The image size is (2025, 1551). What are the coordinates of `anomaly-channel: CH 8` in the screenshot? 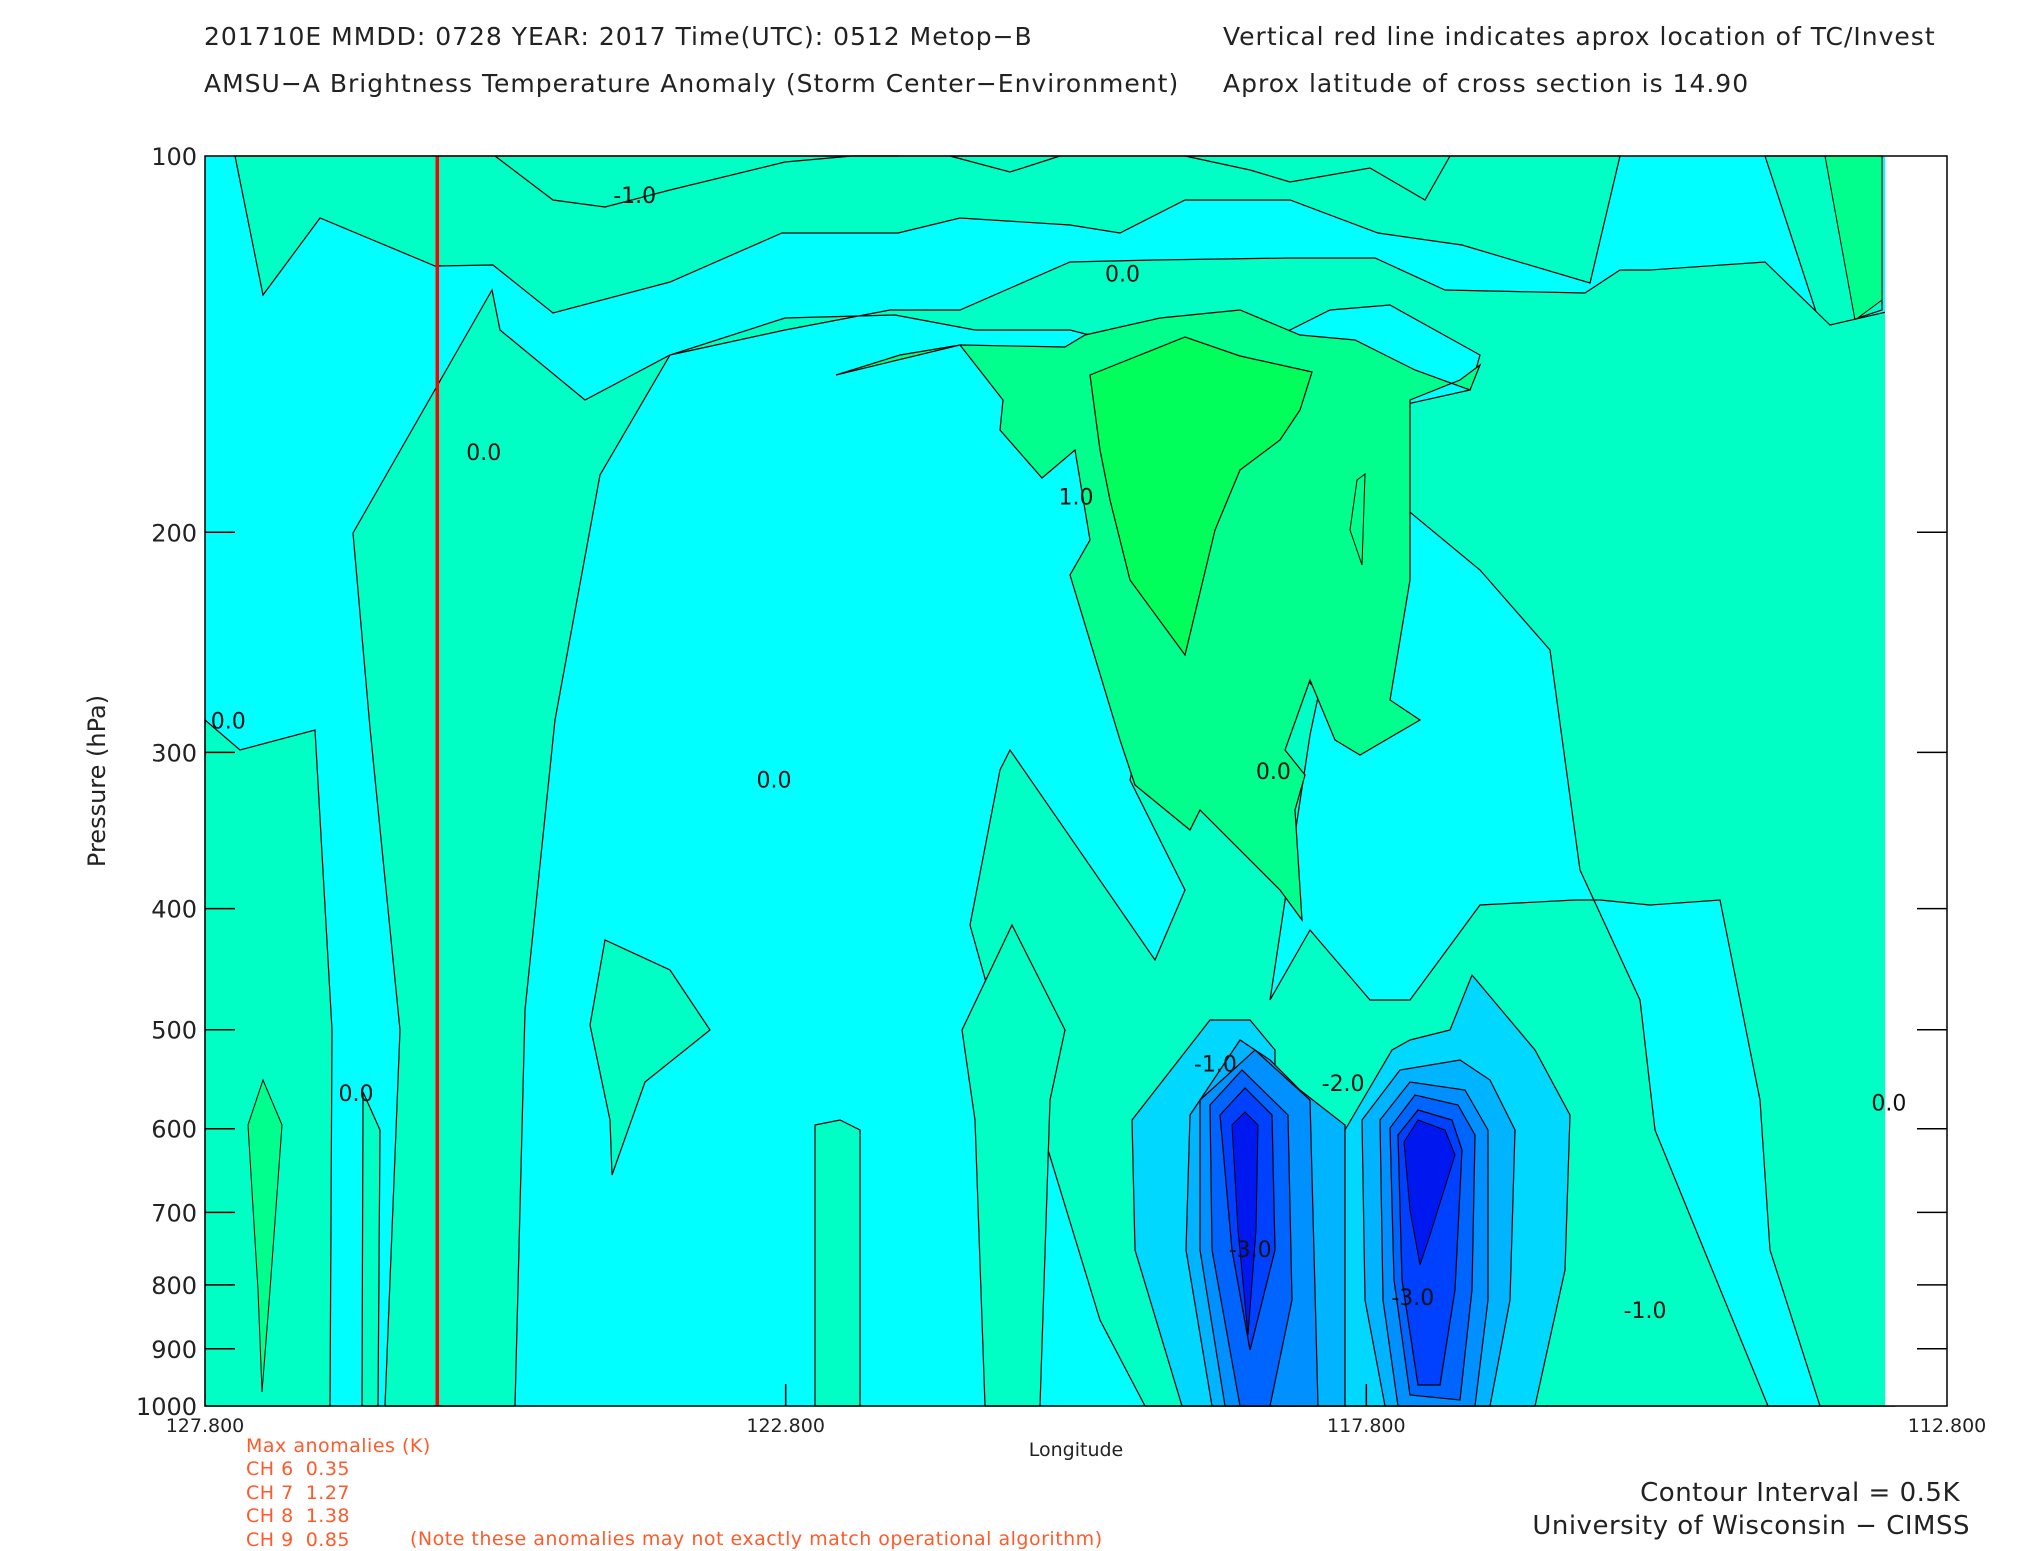 It's located at (270, 1516).